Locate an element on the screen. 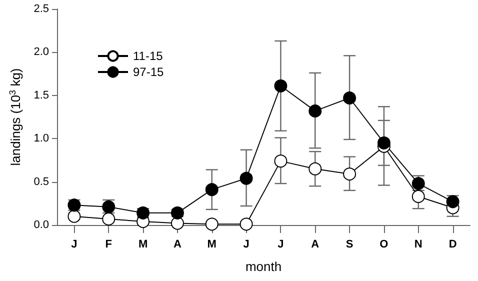 This screenshot has height=281, width=478. x-tick-label: S is located at coordinates (350, 244).